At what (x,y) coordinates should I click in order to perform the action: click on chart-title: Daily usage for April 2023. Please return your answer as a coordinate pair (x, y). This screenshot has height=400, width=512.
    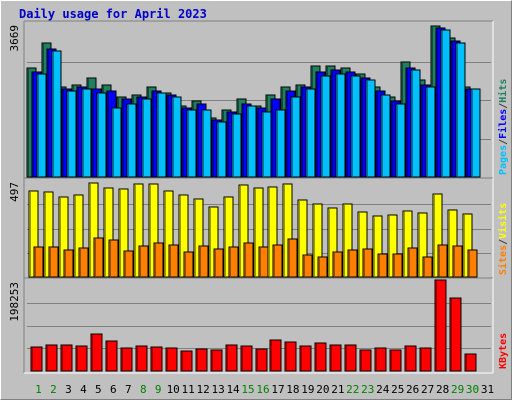
    Looking at the image, I should click on (113, 14).